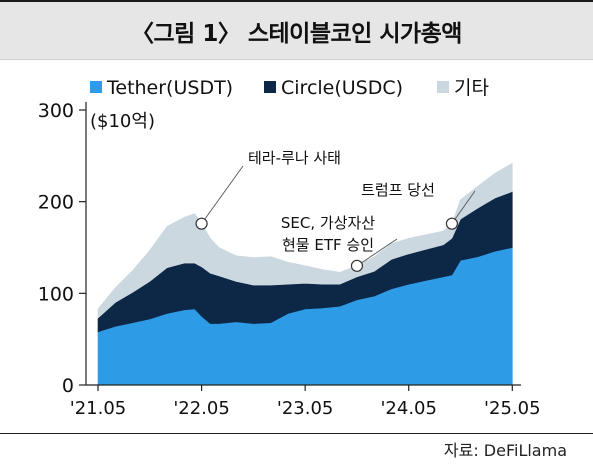  What do you see at coordinates (328, 223) in the screenshot?
I see `annotation-label-1-line-0: SEC, 가상자산` at bounding box center [328, 223].